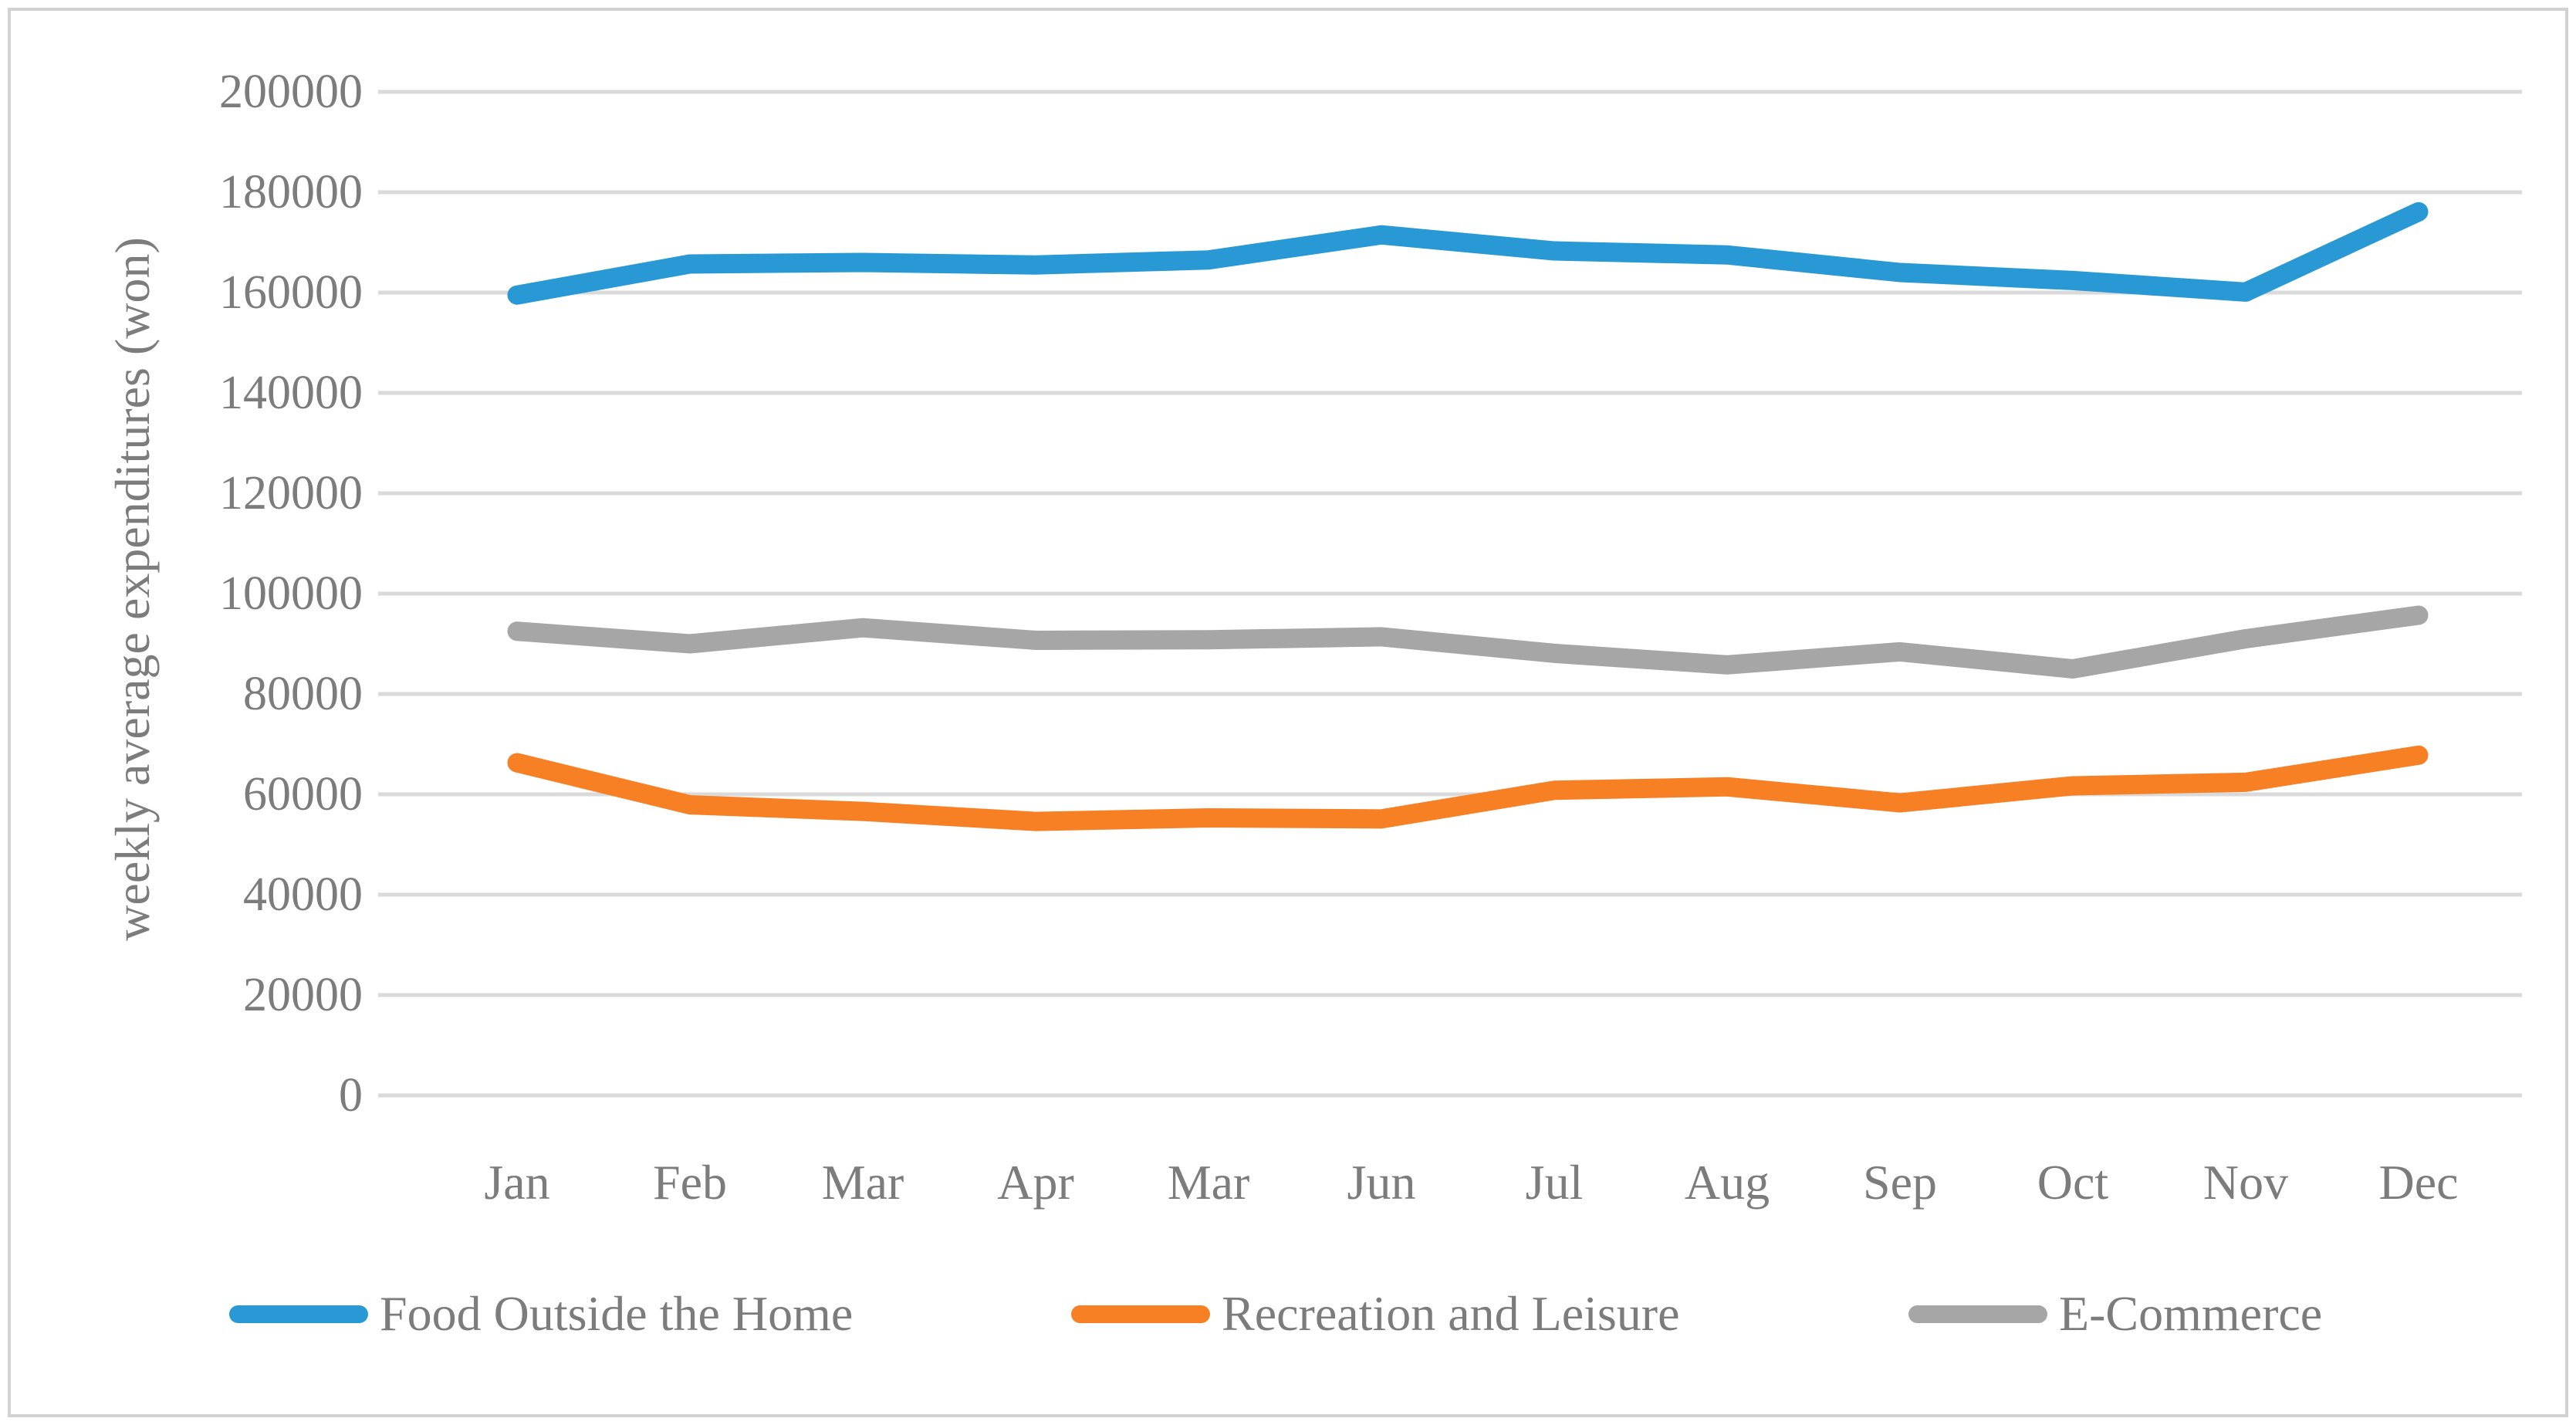 The image size is (2576, 1425). What do you see at coordinates (351, 1095) in the screenshot?
I see `y-tick-label: 0` at bounding box center [351, 1095].